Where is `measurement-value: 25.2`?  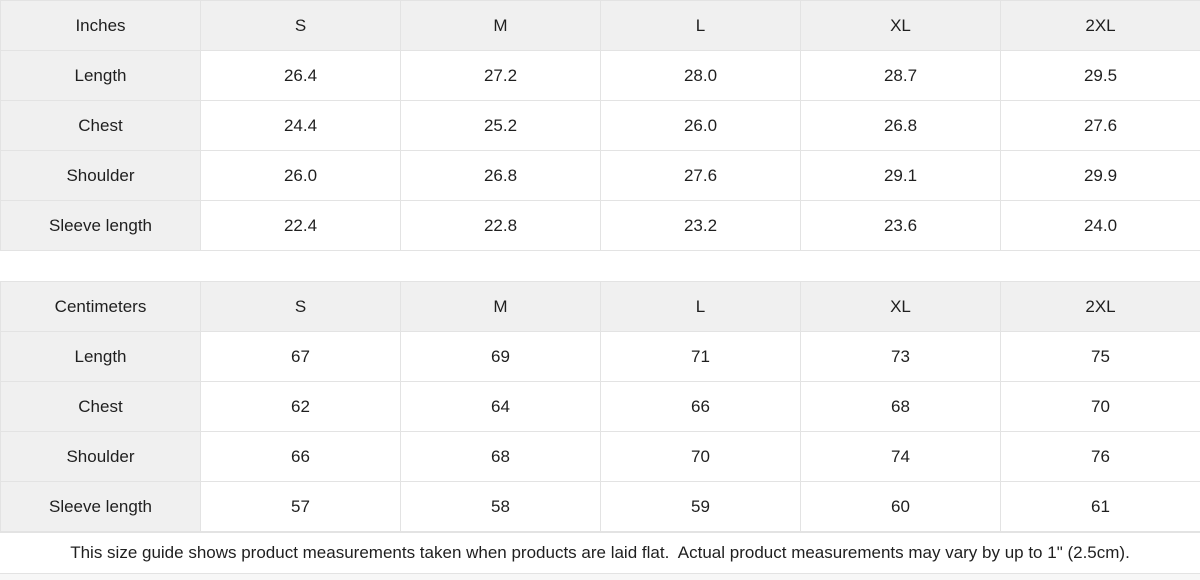
measurement-value: 25.2 is located at coordinates (500, 125).